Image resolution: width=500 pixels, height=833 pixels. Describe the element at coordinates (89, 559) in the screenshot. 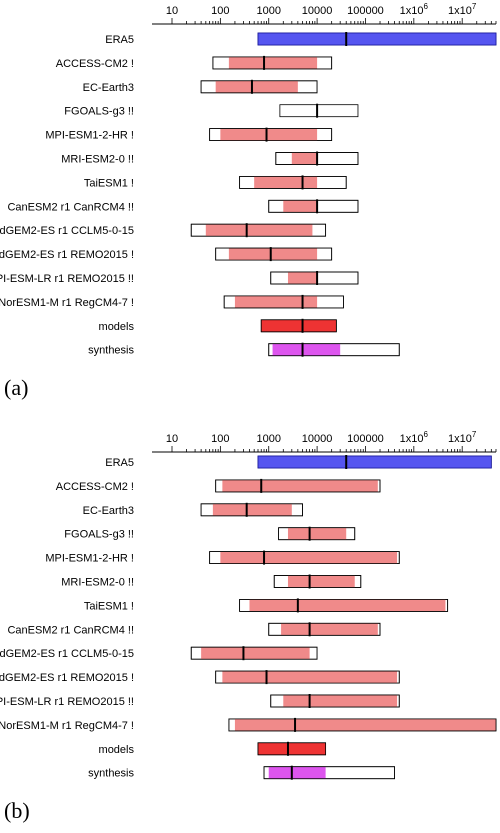

I see `row-label: MPI-ESM1-2-HR !` at that location.